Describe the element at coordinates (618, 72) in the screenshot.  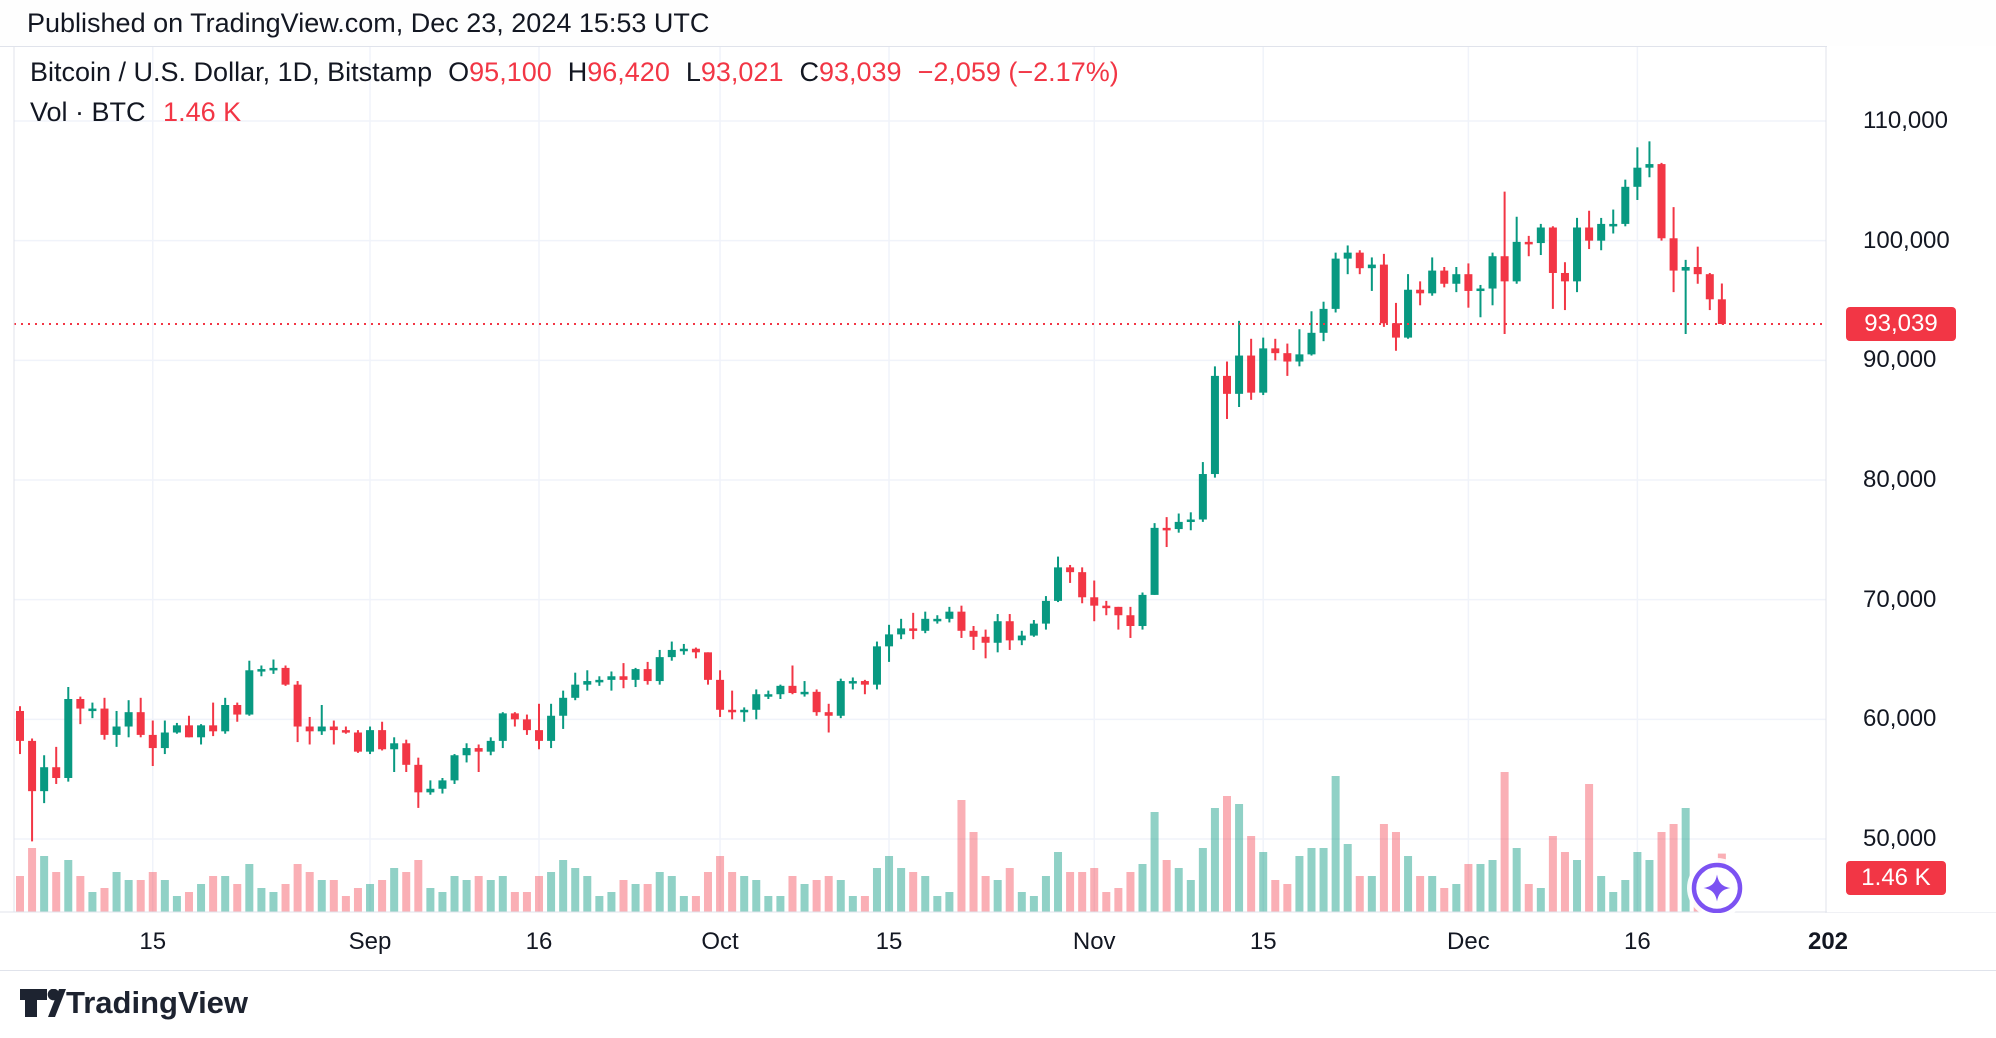
I see `ohlc-high: H96,420` at that location.